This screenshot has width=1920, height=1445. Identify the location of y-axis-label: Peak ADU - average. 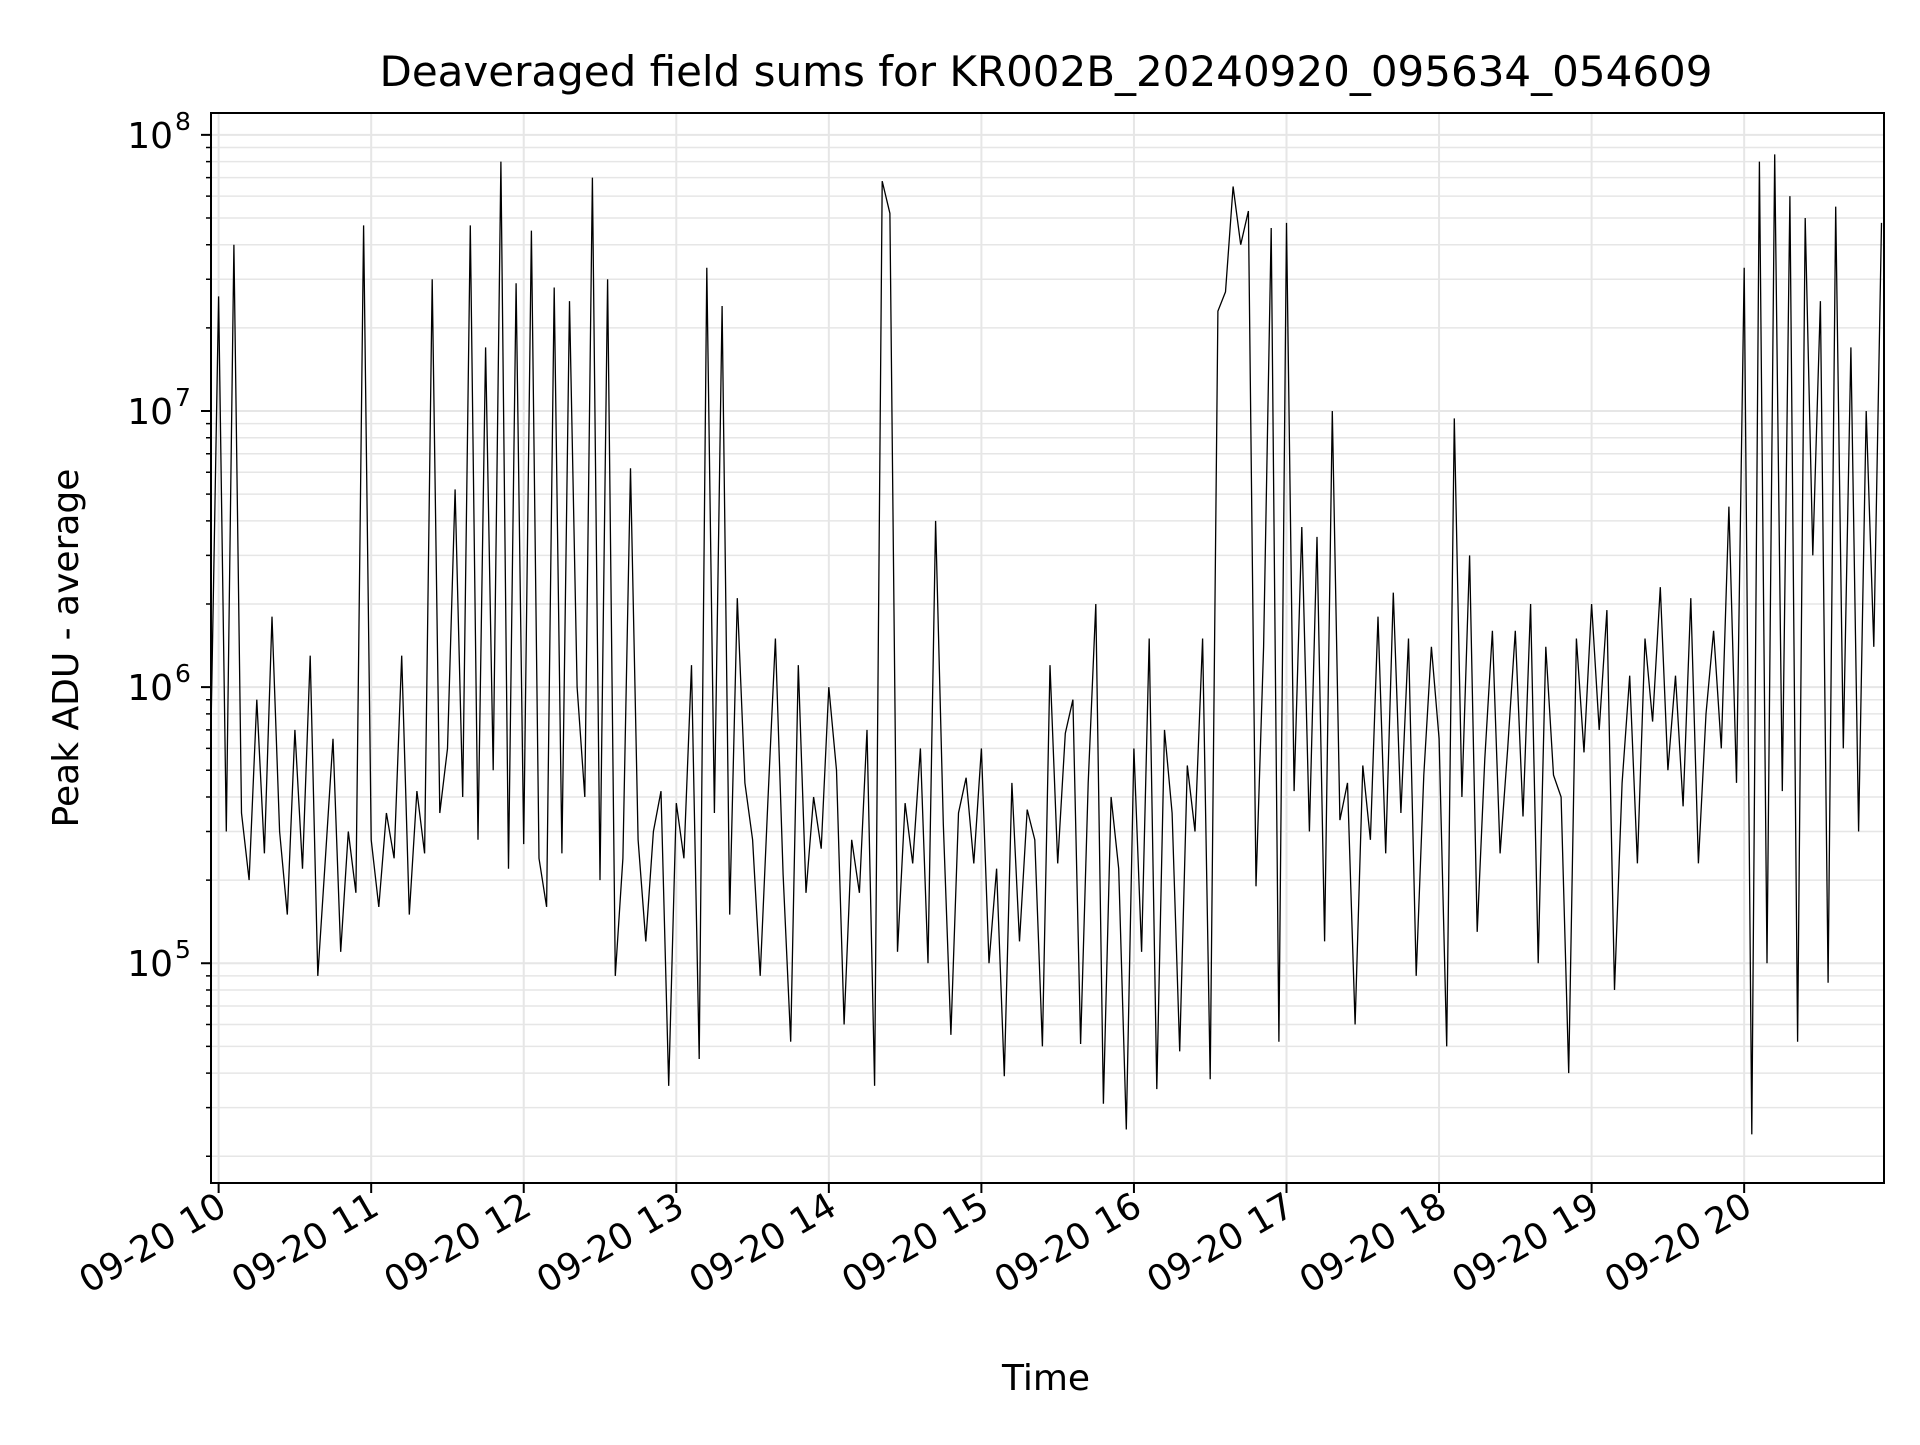
(66, 648).